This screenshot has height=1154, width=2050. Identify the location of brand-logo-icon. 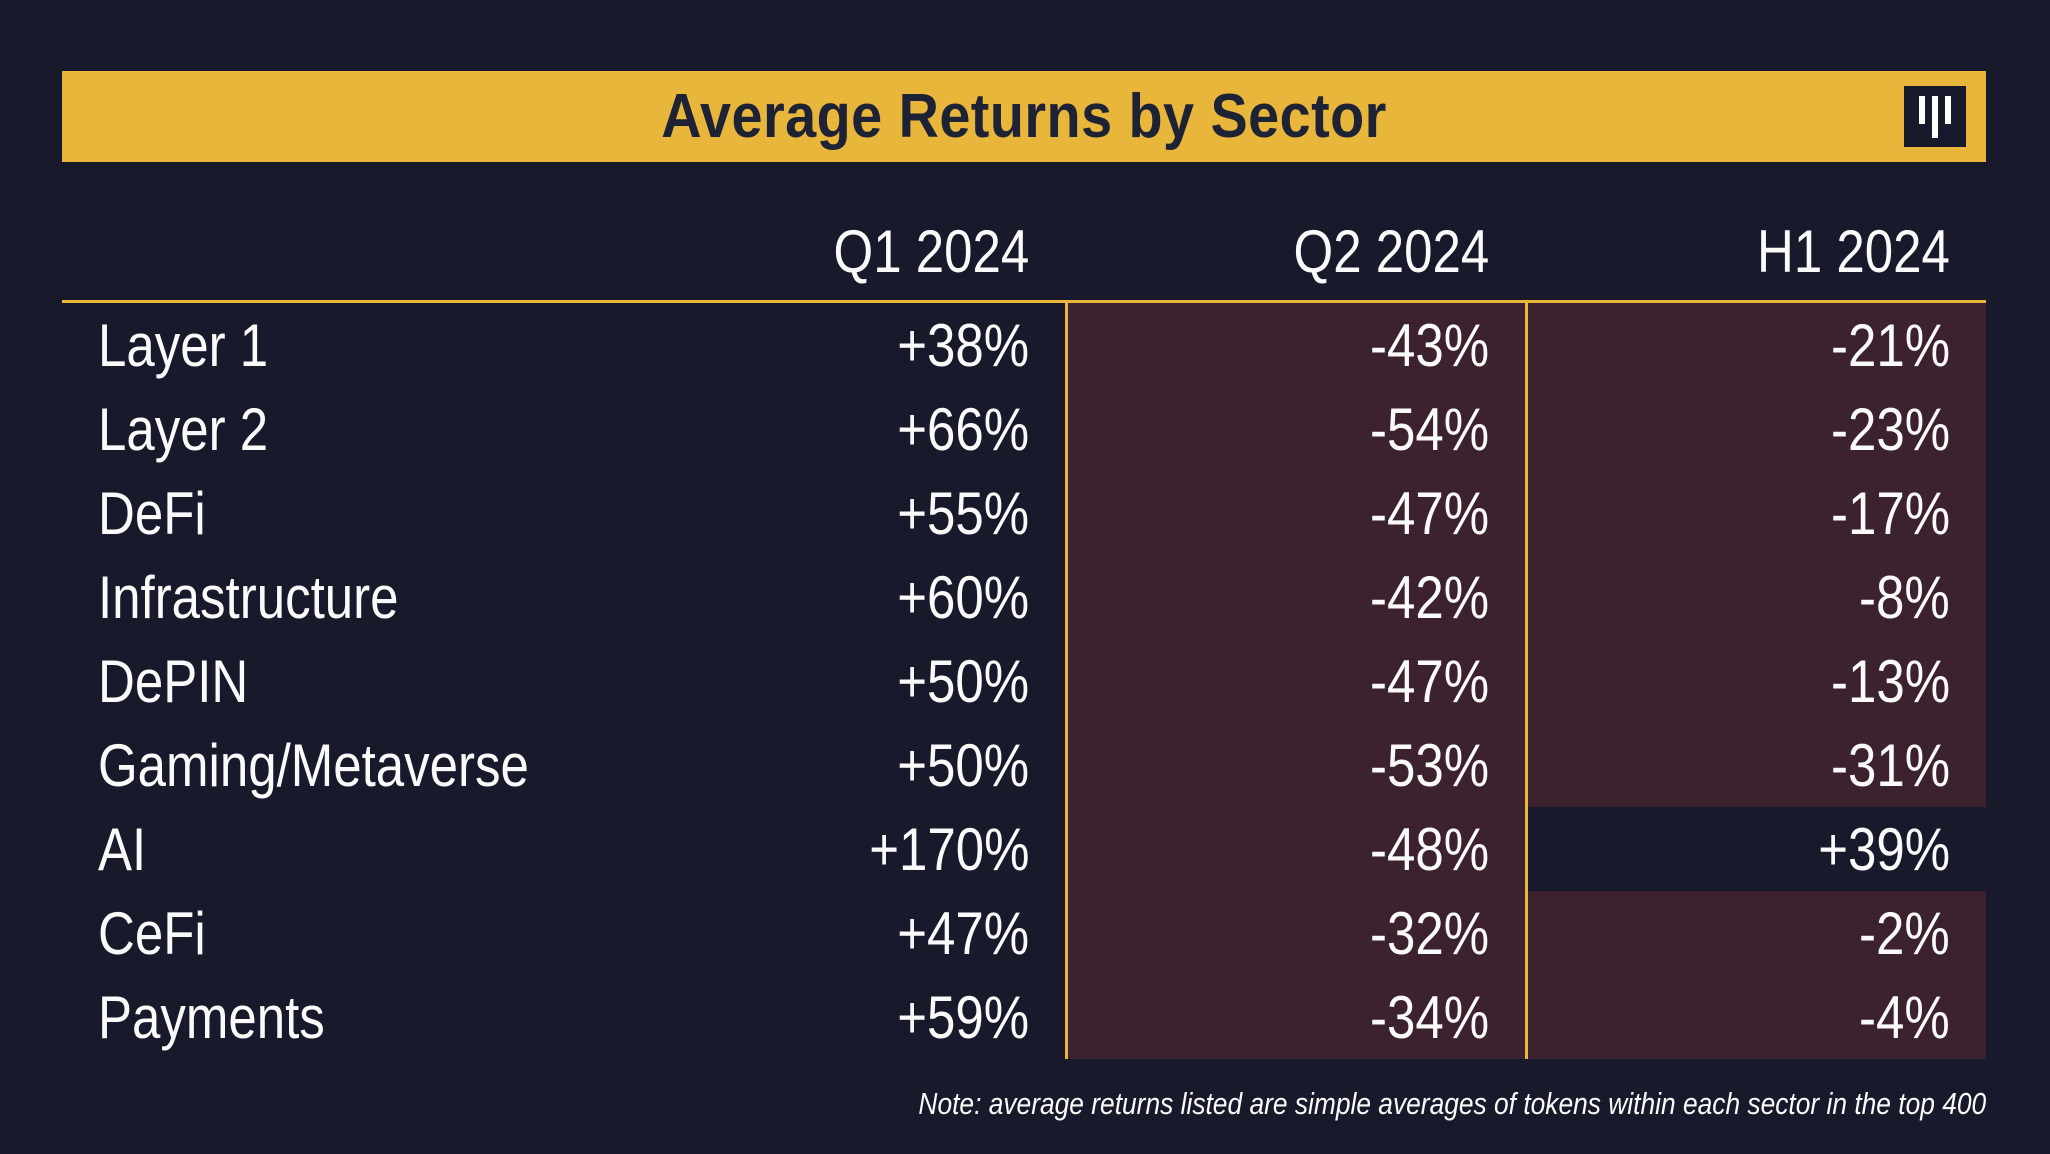
(1935, 116).